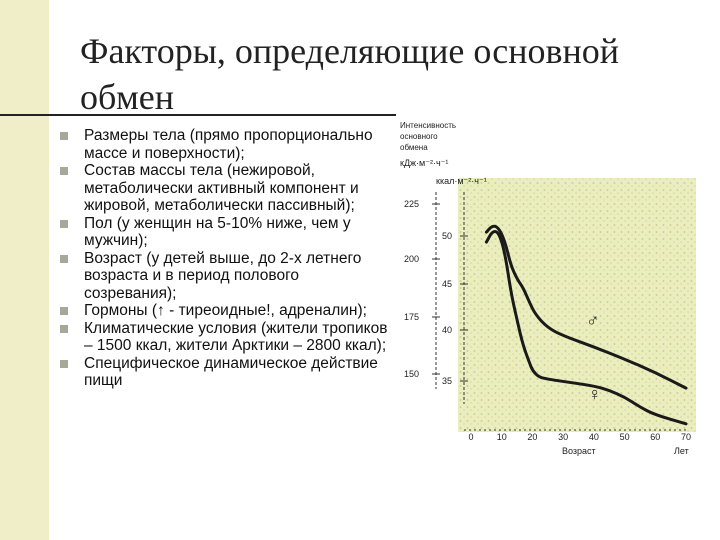 This screenshot has height=540, width=720. What do you see at coordinates (411, 259) in the screenshot?
I see `y-kj-tick-label: 200` at bounding box center [411, 259].